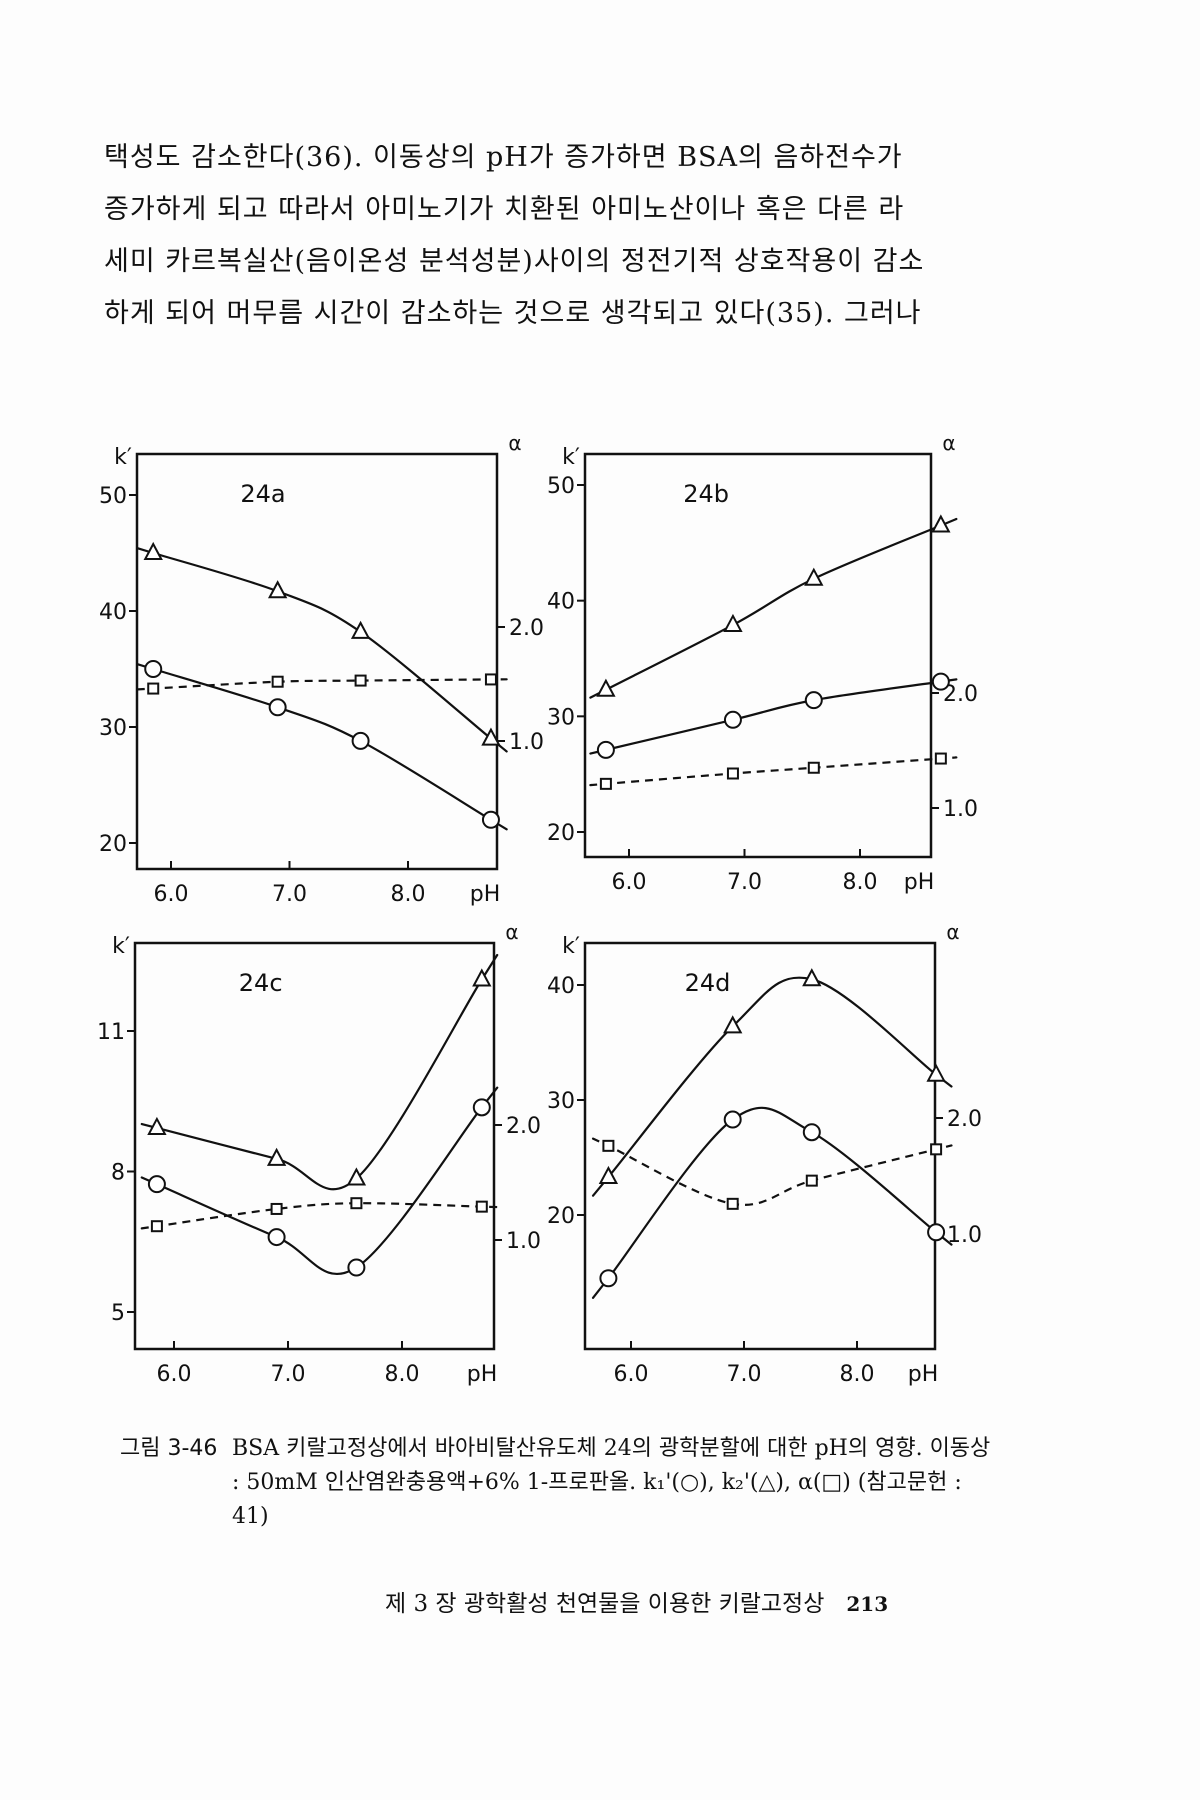 The image size is (1200, 1800). What do you see at coordinates (513, 313) in the screenshot?
I see `paragraph-line: 하게 되어 머무름 시간이 감소하는 것으로 생각되고 있다(35). 그러나` at bounding box center [513, 313].